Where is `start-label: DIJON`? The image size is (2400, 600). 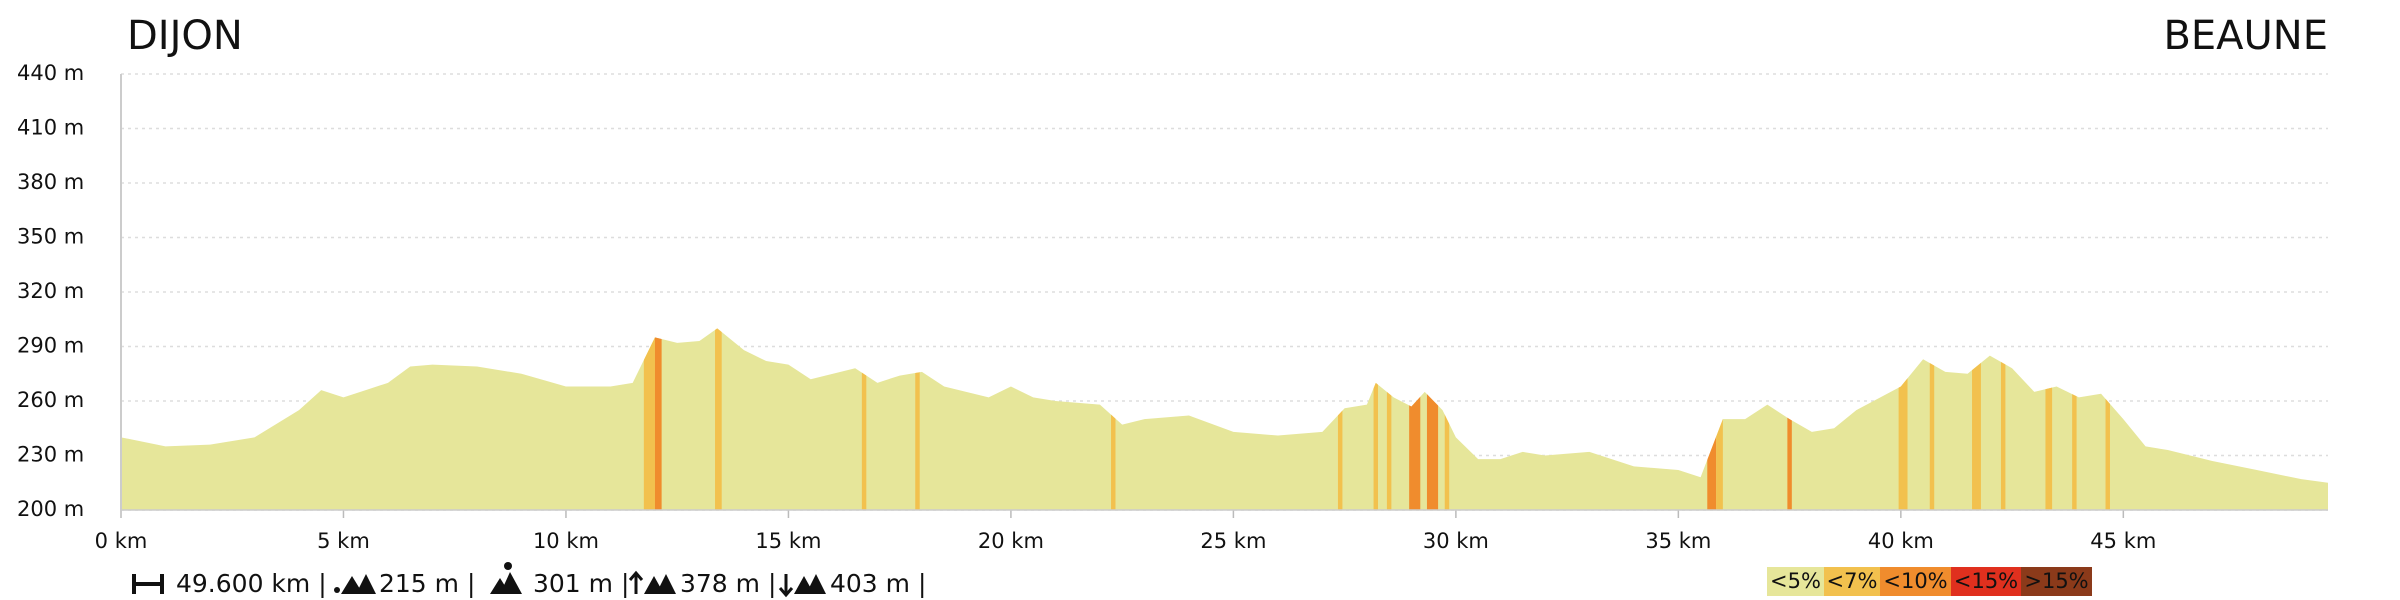 start-label: DIJON is located at coordinates (185, 36).